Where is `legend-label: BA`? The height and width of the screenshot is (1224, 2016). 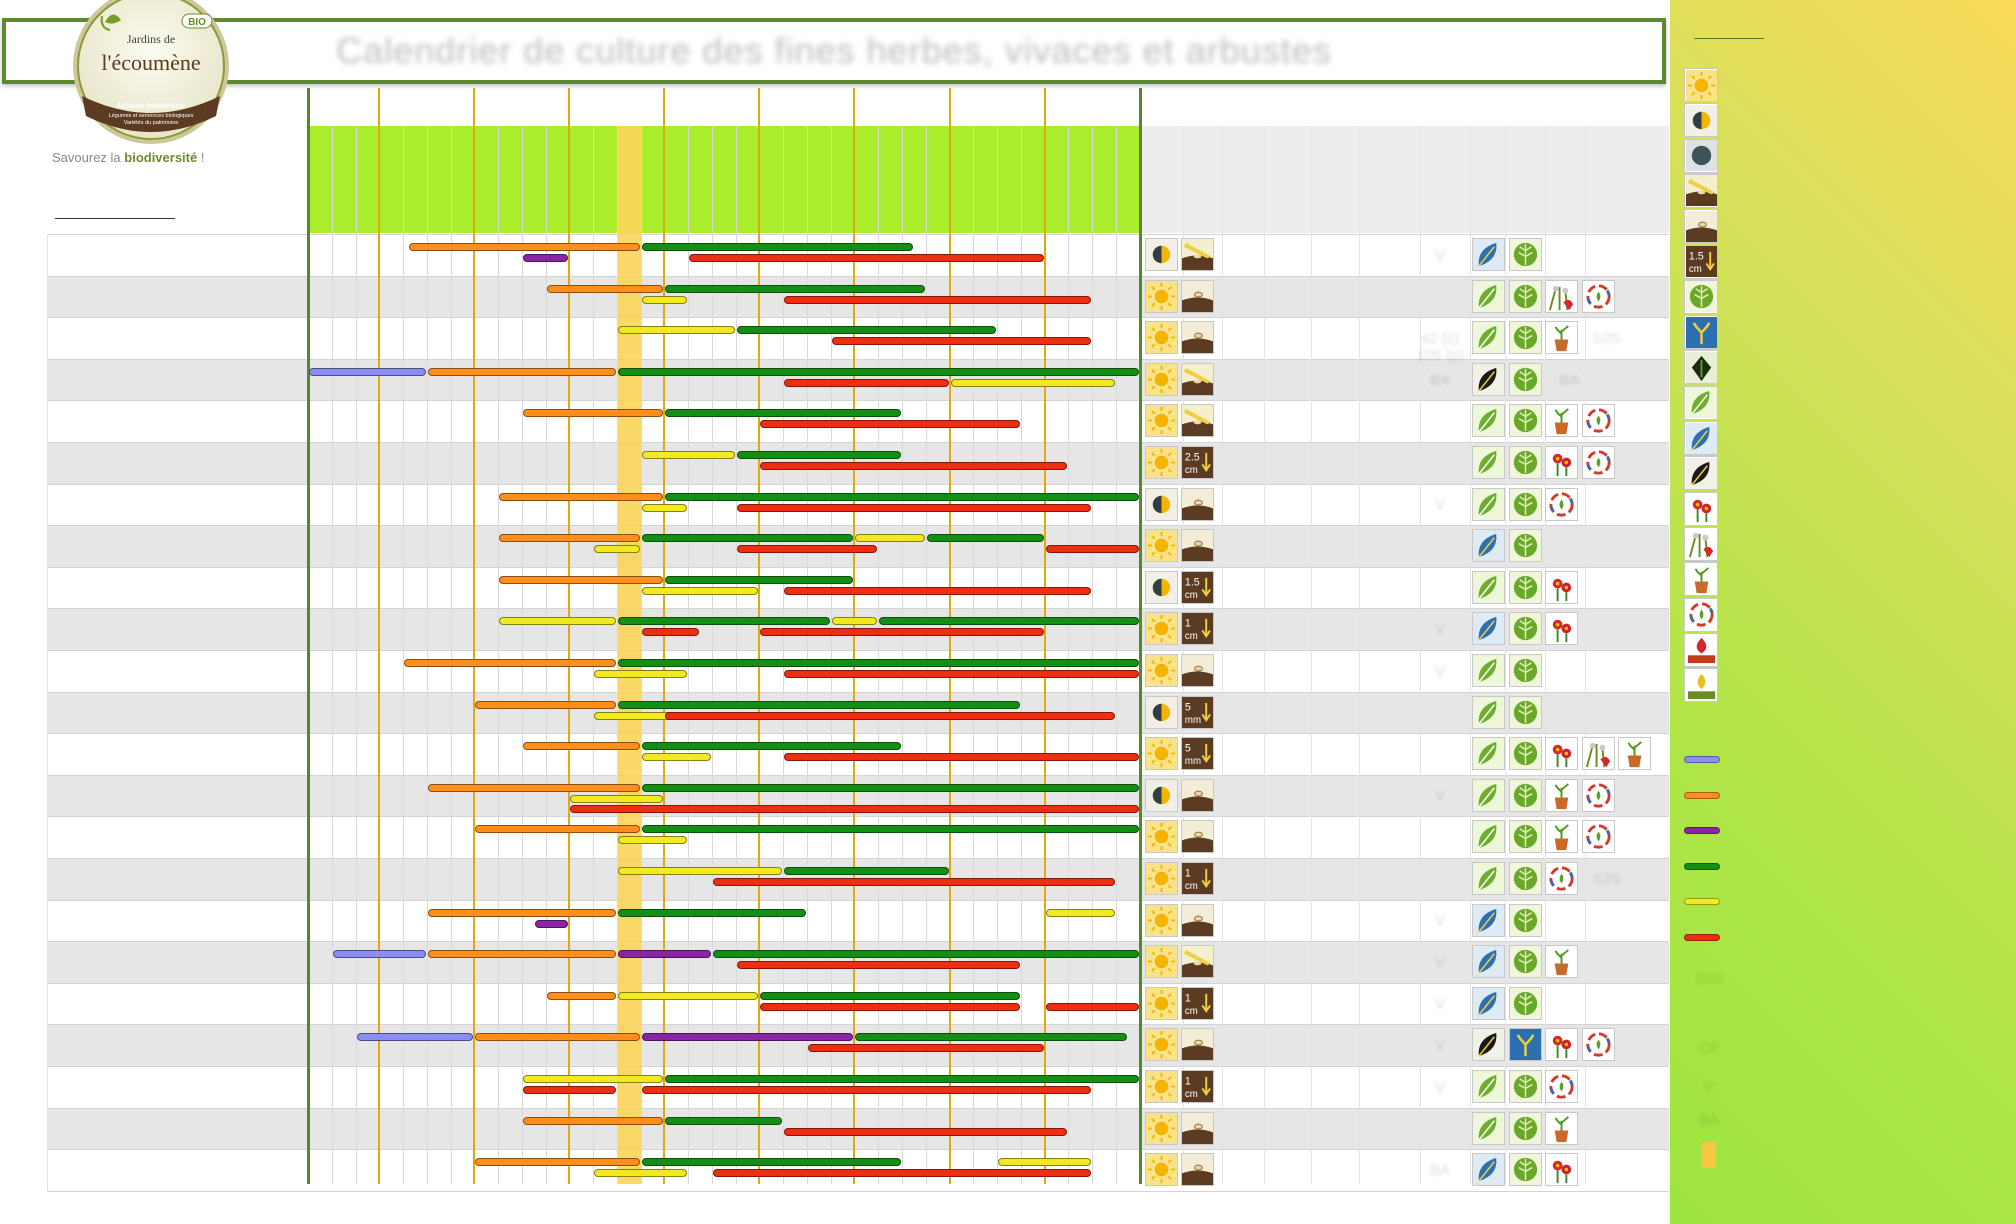
legend-label: BA is located at coordinates (1708, 1120).